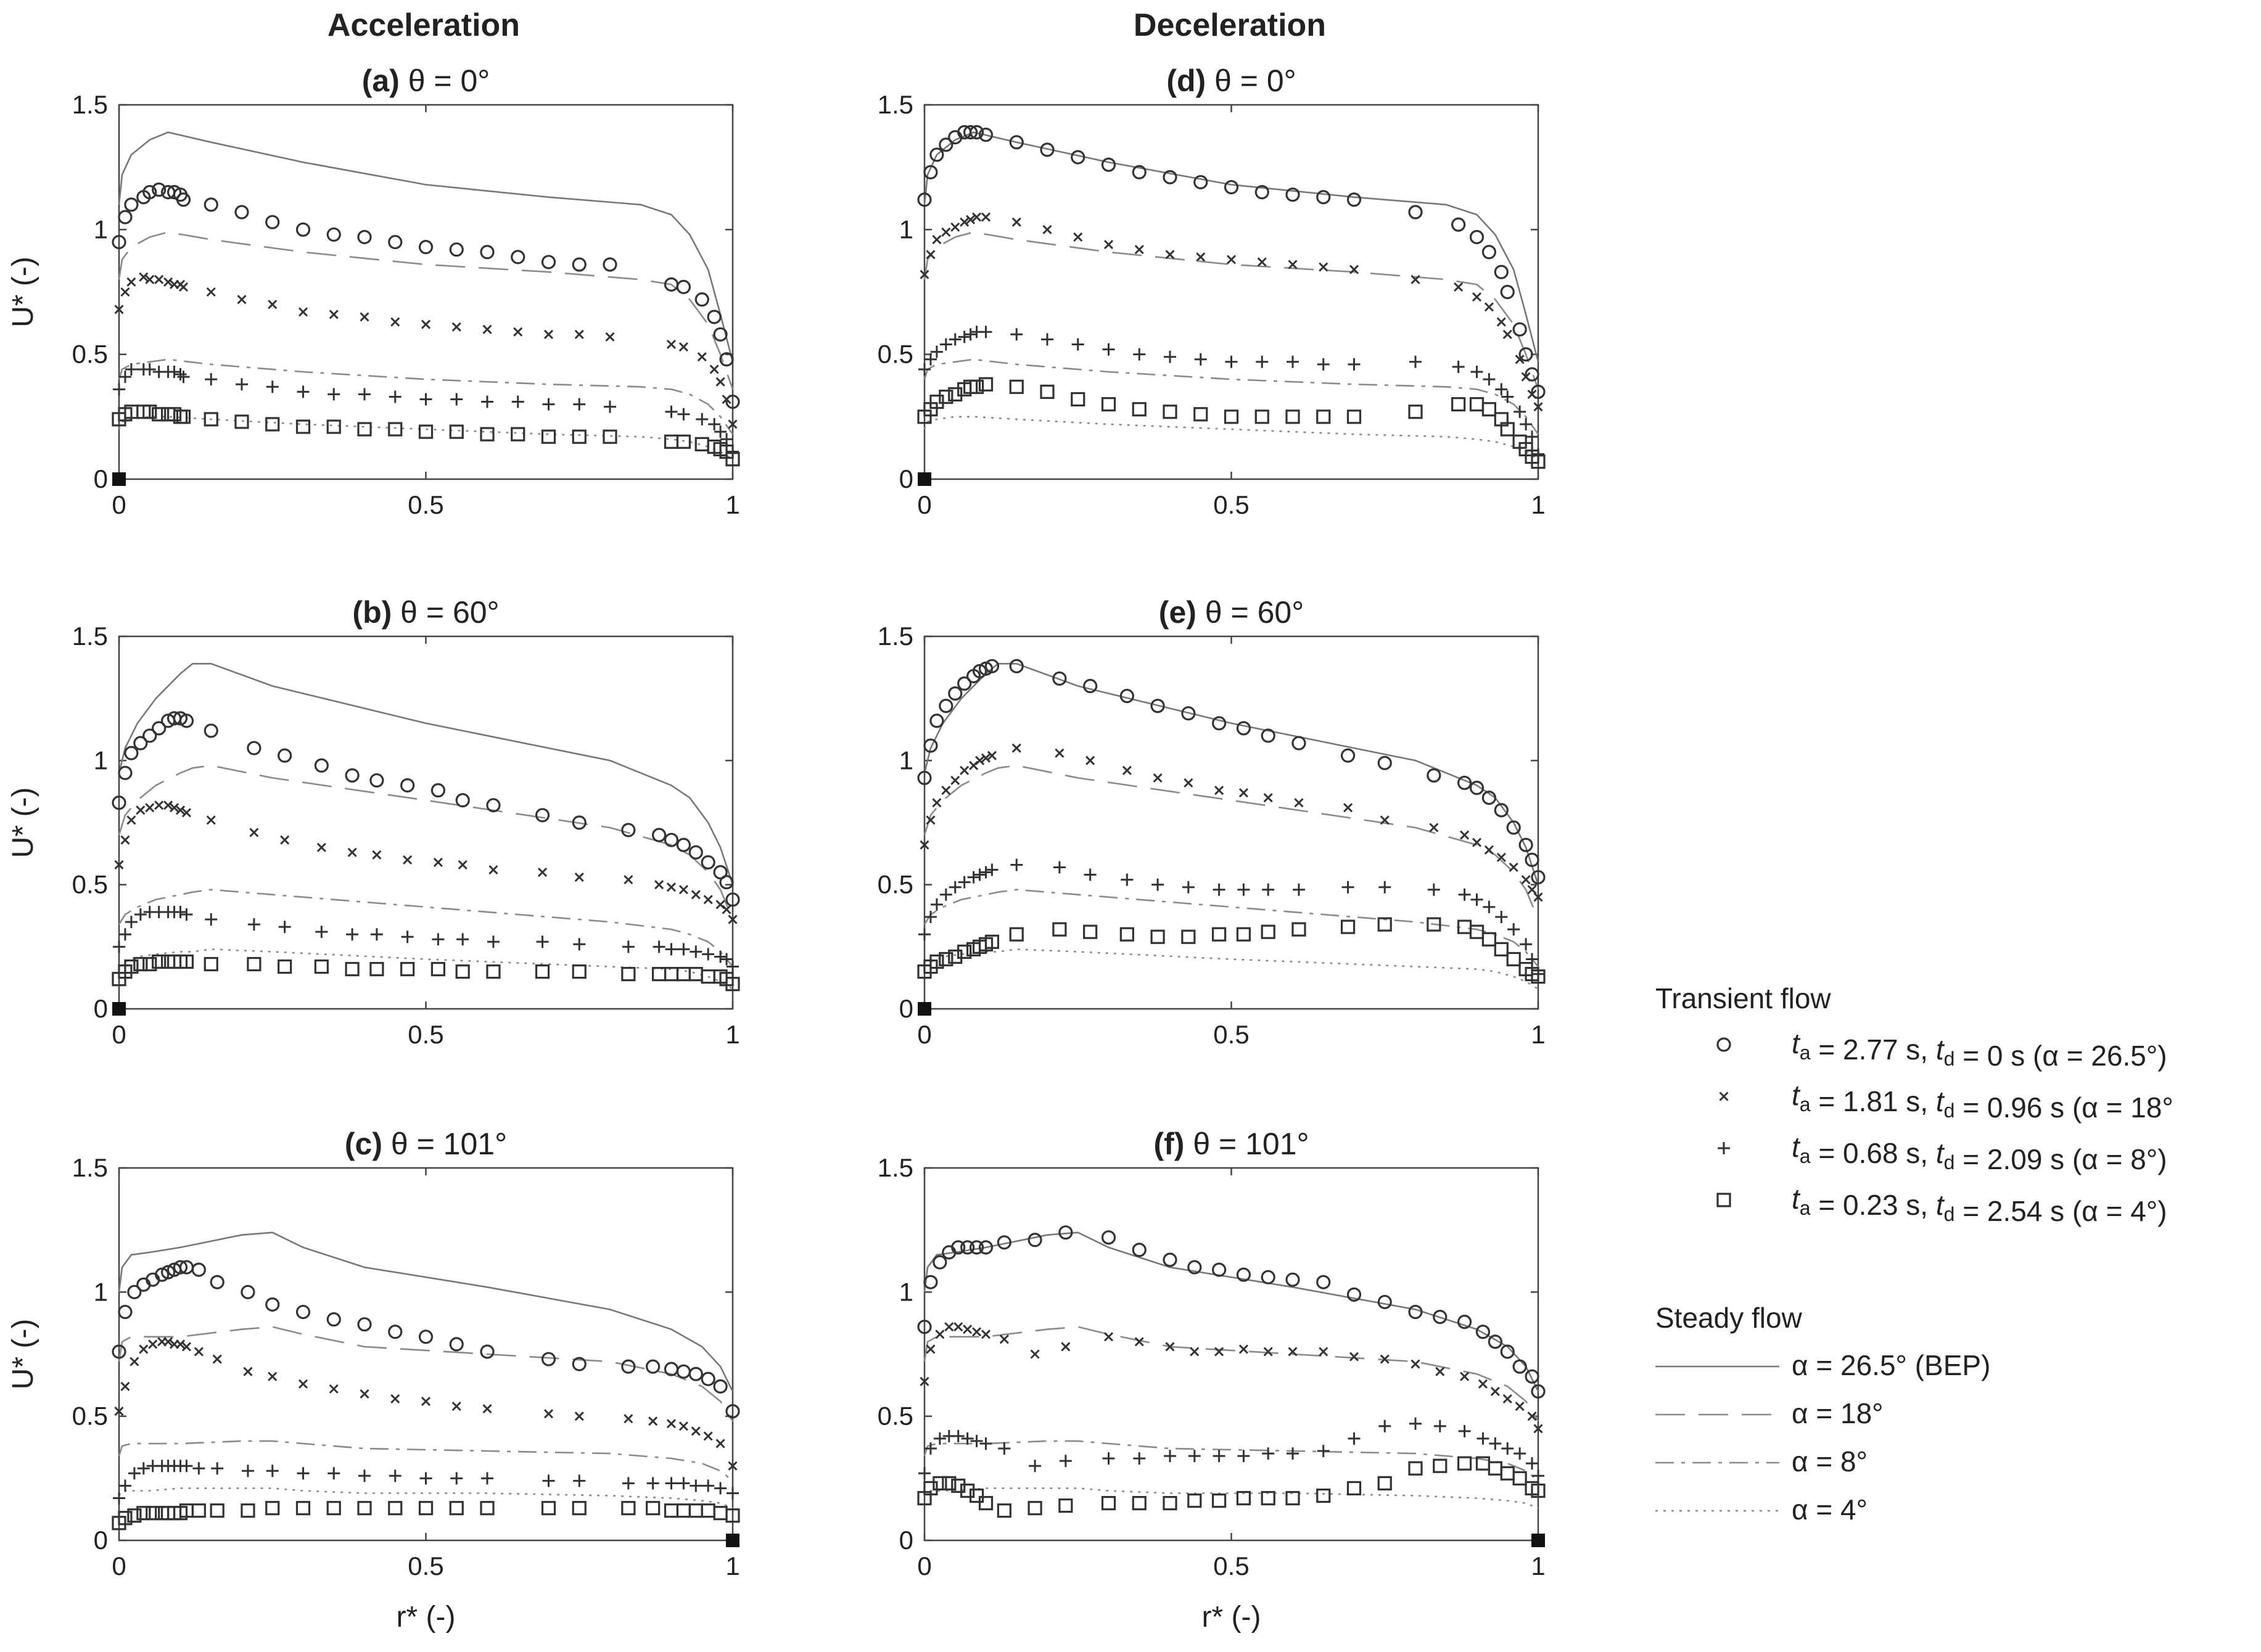  I want to click on panel-e-filled-marker, so click(924, 1009).